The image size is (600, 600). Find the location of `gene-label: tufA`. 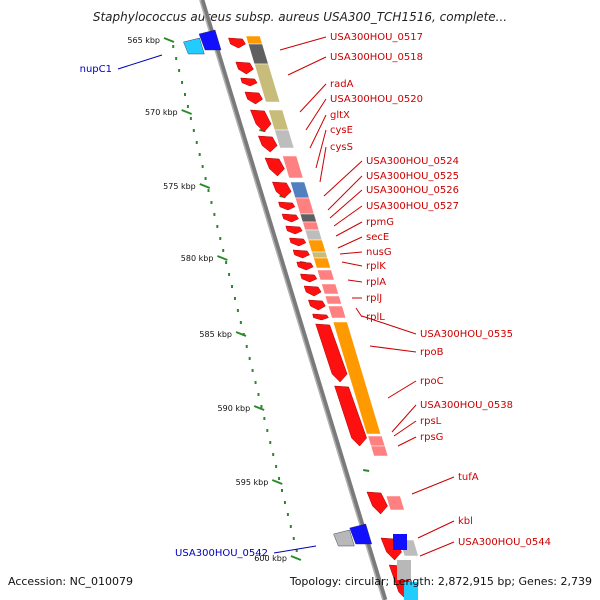

gene-label: tufA is located at coordinates (468, 477).